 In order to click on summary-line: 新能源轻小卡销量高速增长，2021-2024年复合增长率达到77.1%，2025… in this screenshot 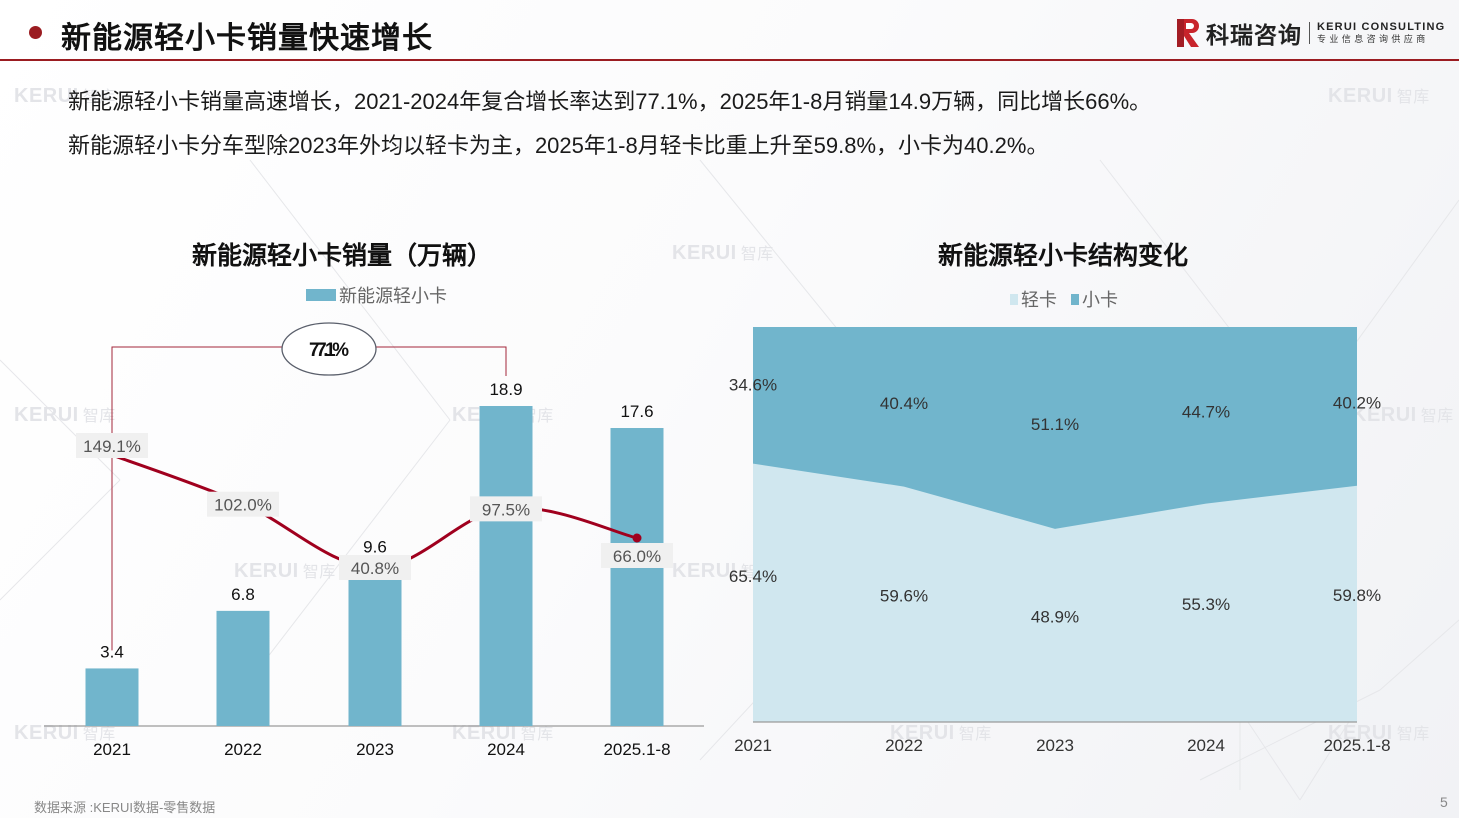, I will do `click(610, 101)`.